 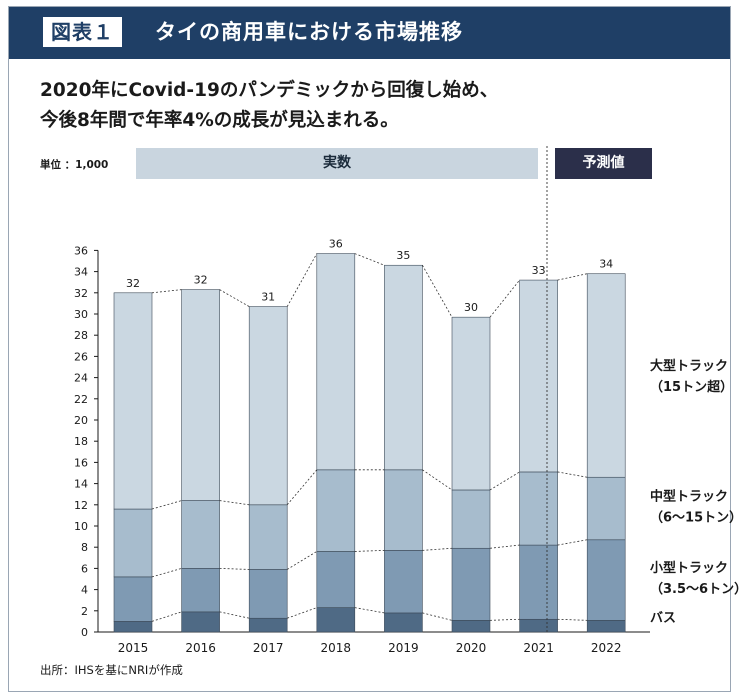 What do you see at coordinates (689, 497) in the screenshot?
I see `series-label-2-line-0: 中型トラック` at bounding box center [689, 497].